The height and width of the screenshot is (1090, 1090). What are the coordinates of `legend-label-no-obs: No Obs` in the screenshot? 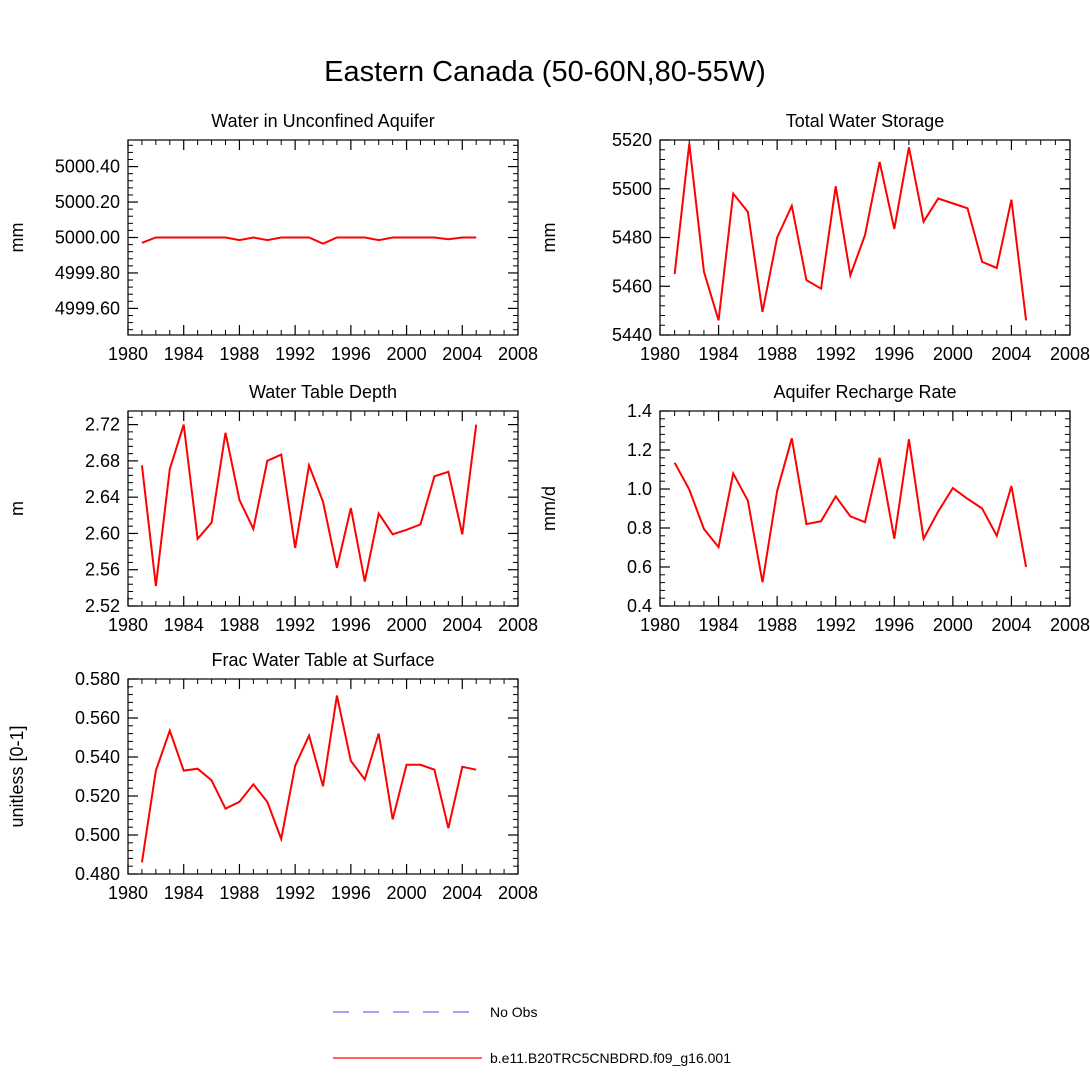 It's located at (513, 1012).